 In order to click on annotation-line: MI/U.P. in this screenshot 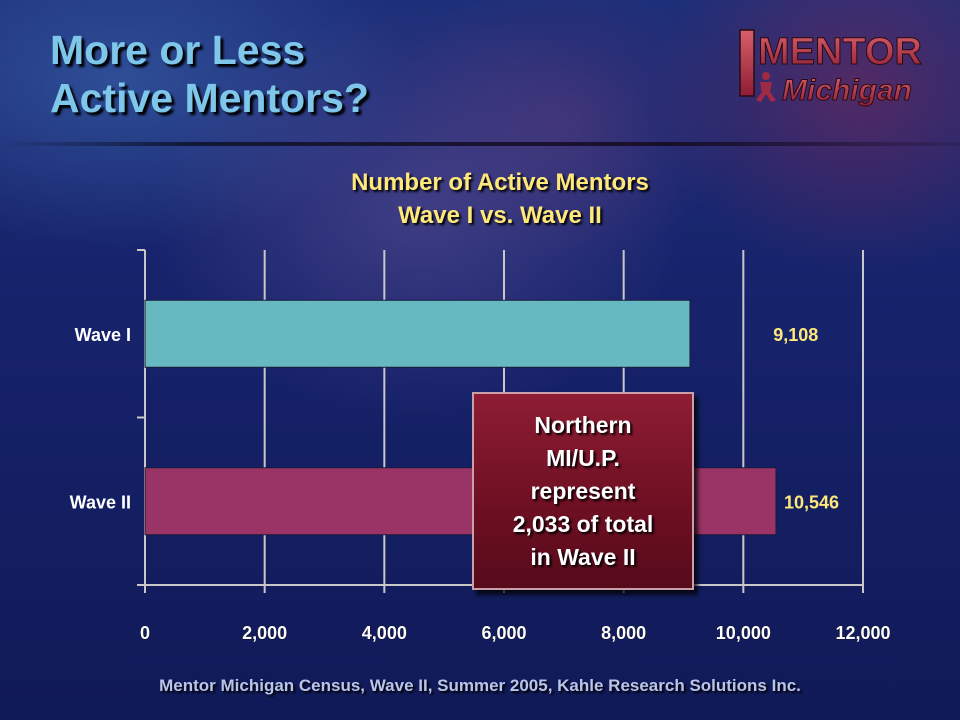, I will do `click(583, 457)`.